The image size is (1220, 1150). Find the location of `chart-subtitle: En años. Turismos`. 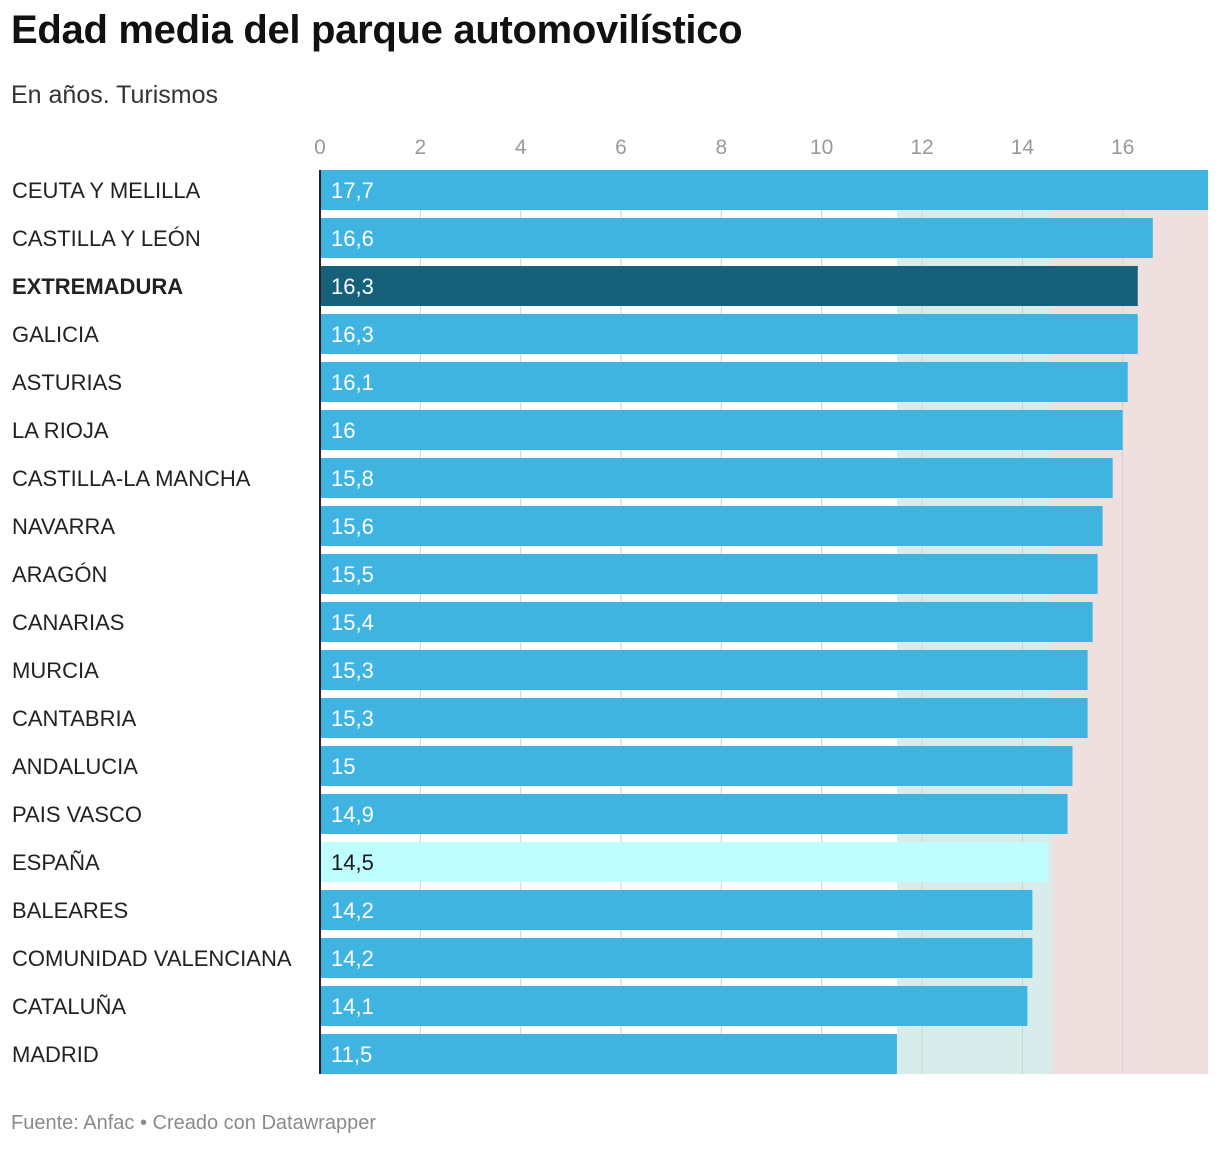

chart-subtitle: En años. Turismos is located at coordinates (115, 95).